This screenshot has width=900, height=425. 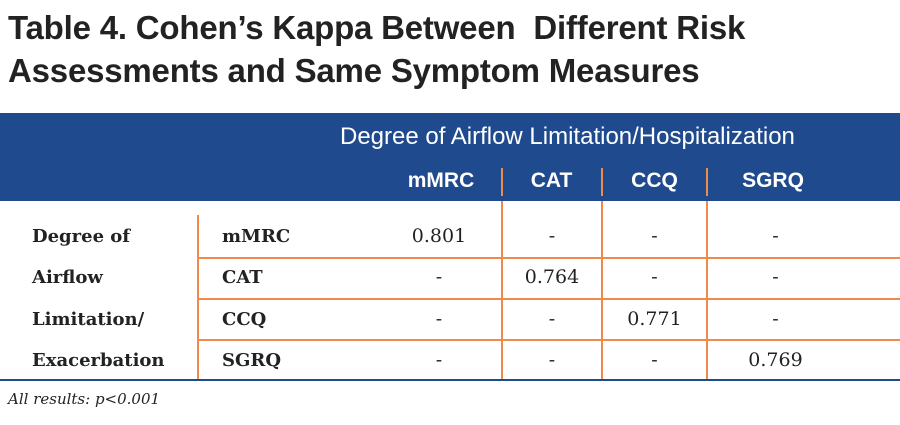 What do you see at coordinates (439, 236) in the screenshot?
I see `table-cell: 0.801` at bounding box center [439, 236].